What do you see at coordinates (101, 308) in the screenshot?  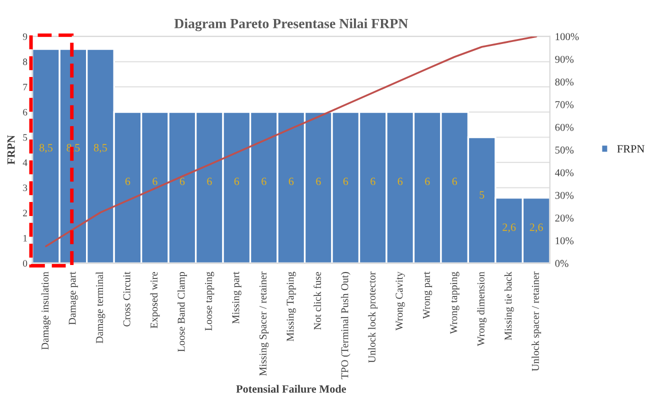 I see `x-tick-label: Damage terminal` at bounding box center [101, 308].